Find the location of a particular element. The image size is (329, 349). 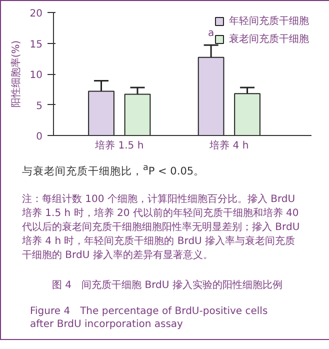

legend-label: 年轻间充质干细胞 is located at coordinates (269, 21).